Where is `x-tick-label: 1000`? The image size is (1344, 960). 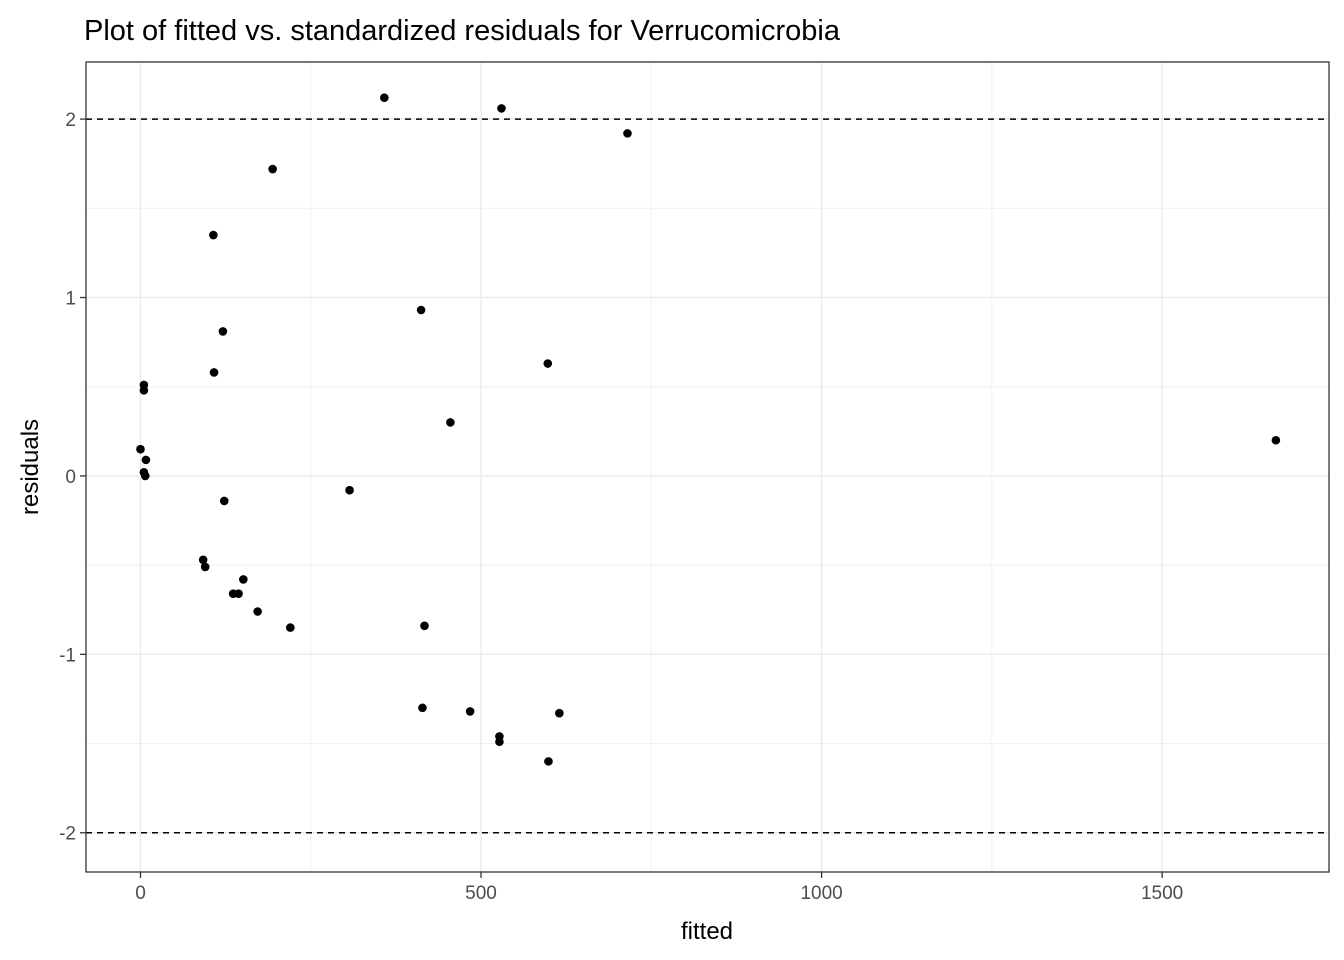
x-tick-label: 1000 is located at coordinates (821, 893).